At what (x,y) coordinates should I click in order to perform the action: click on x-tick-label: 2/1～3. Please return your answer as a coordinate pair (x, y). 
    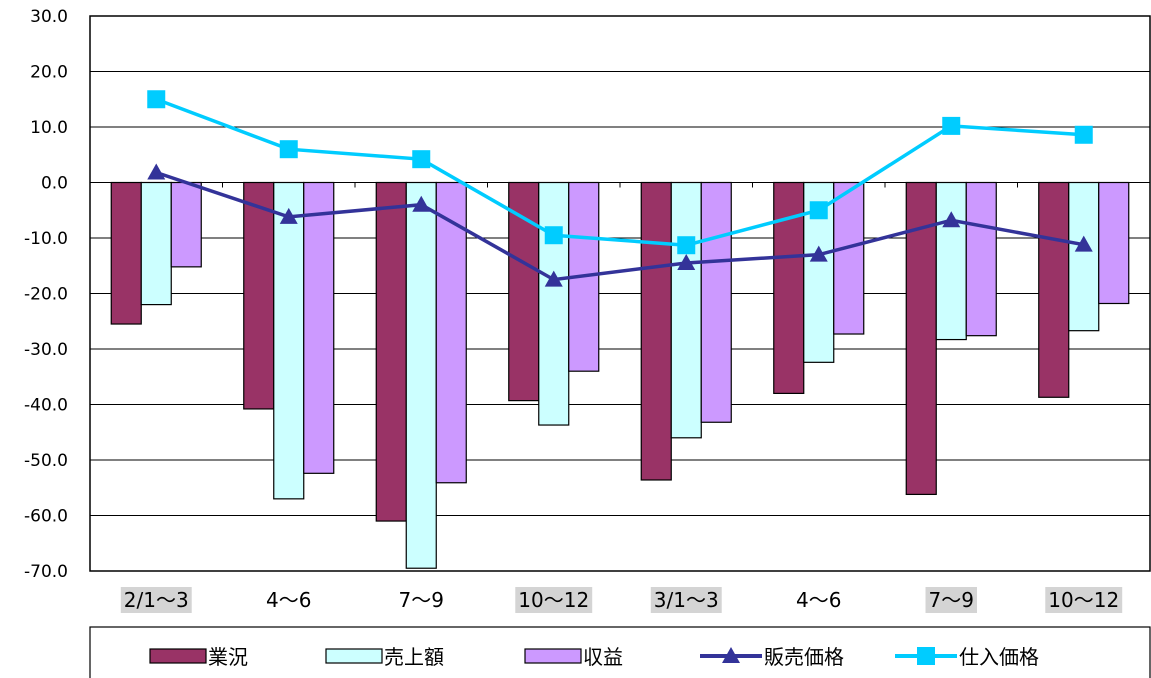
    Looking at the image, I should click on (156, 600).